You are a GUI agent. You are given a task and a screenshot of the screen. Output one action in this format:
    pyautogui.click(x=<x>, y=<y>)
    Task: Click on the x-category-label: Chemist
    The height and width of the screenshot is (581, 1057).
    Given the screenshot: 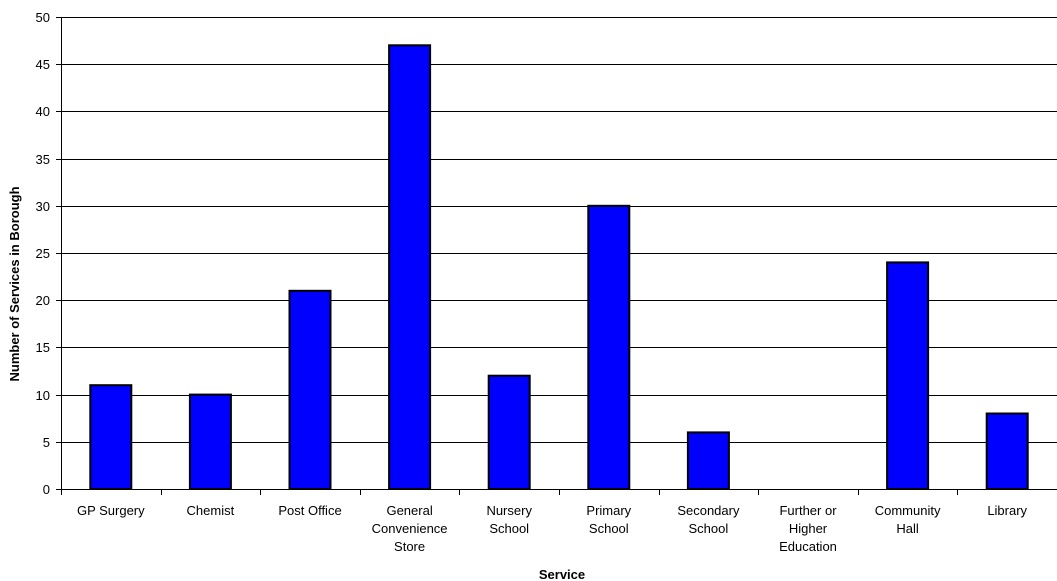 What is the action you would take?
    pyautogui.click(x=211, y=510)
    